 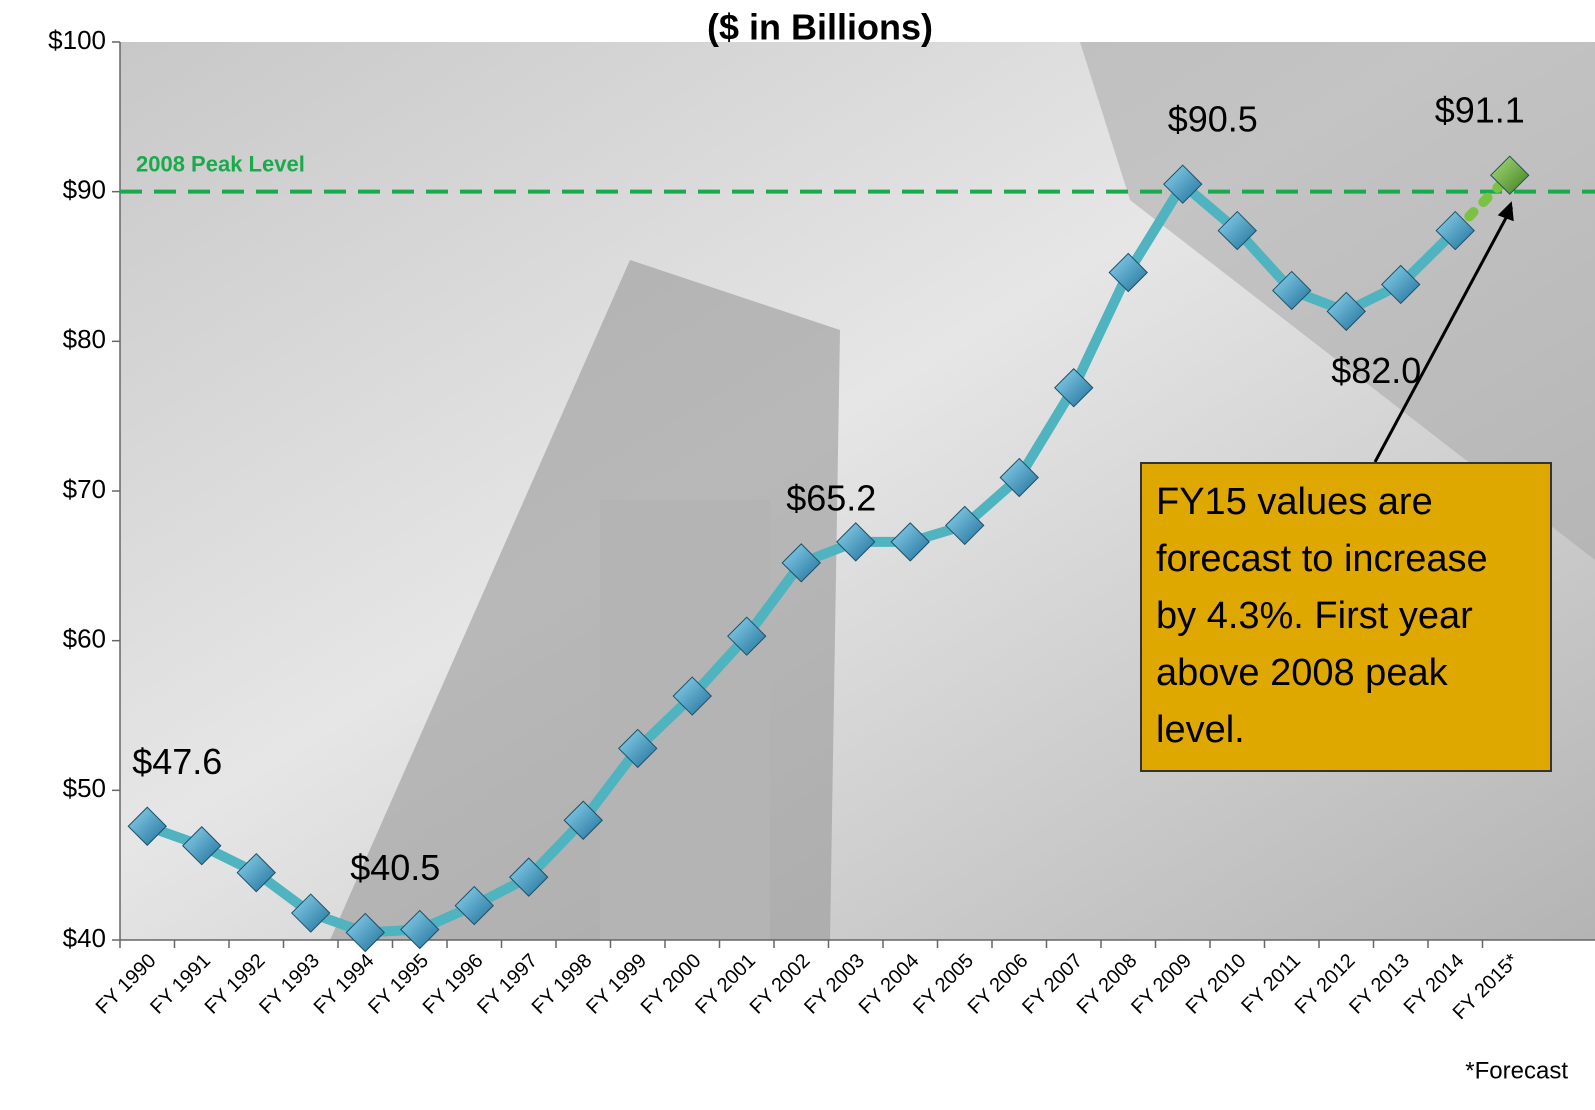 What do you see at coordinates (177, 761) in the screenshot?
I see `data-label: $47.6` at bounding box center [177, 761].